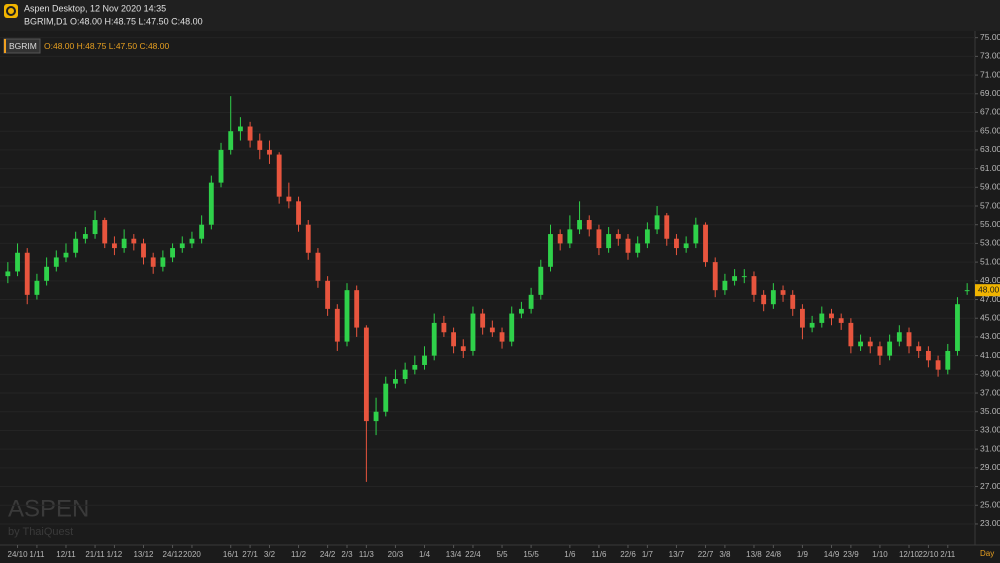 The width and height of the screenshot is (1000, 563). I want to click on y-tick-label: 27.00, so click(990, 486).